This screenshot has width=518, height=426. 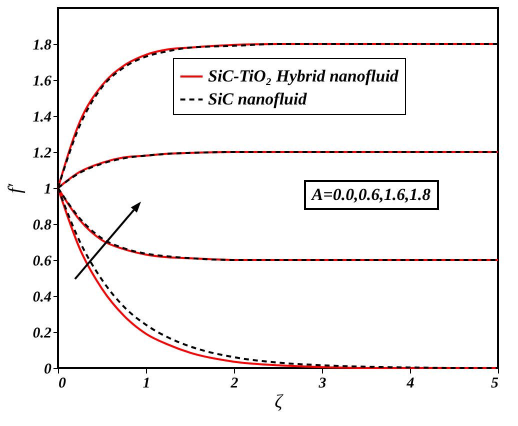 I want to click on y-tick-label: 0, so click(x=48, y=370).